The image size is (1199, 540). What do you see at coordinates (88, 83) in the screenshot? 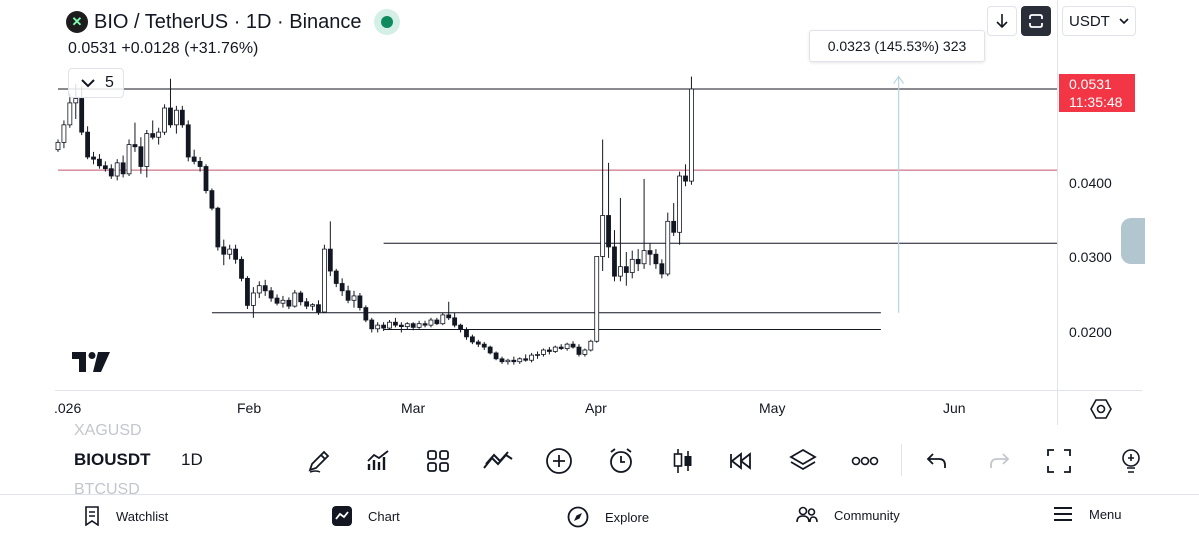
I see `chevron-down-icon` at bounding box center [88, 83].